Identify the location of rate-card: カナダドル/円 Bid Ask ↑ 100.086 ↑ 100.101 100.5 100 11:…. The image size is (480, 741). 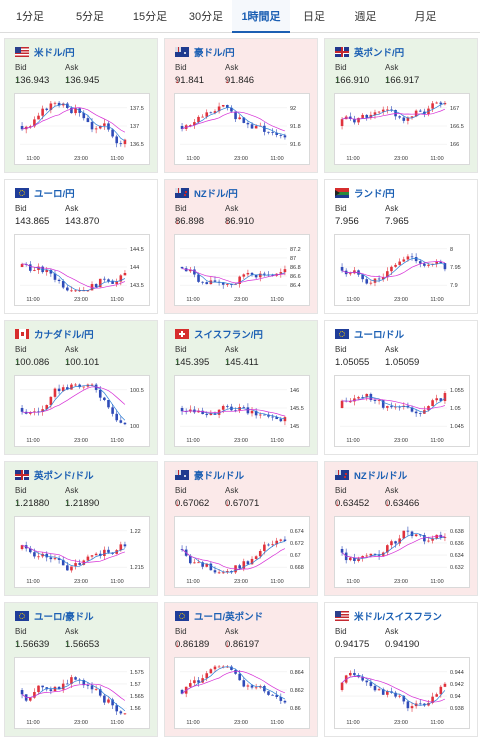
(81, 387).